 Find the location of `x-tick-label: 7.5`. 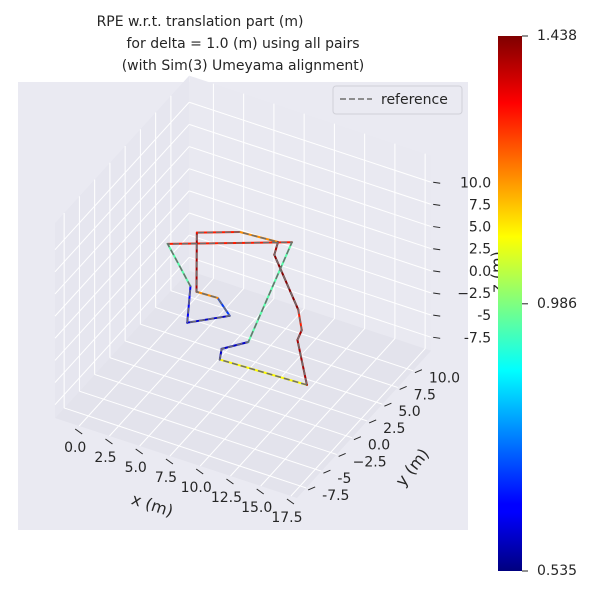

x-tick-label: 7.5 is located at coordinates (166, 478).